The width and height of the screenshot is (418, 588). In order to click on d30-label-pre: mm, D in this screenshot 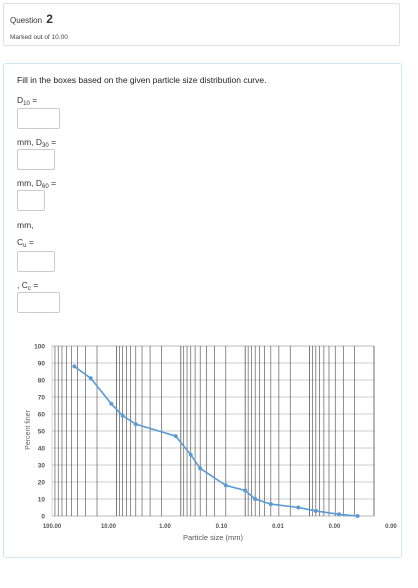, I will do `click(30, 142)`.